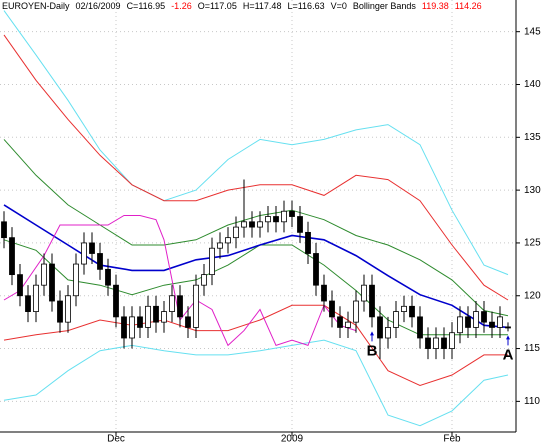  I want to click on header-item: -1.26, so click(181, 6).